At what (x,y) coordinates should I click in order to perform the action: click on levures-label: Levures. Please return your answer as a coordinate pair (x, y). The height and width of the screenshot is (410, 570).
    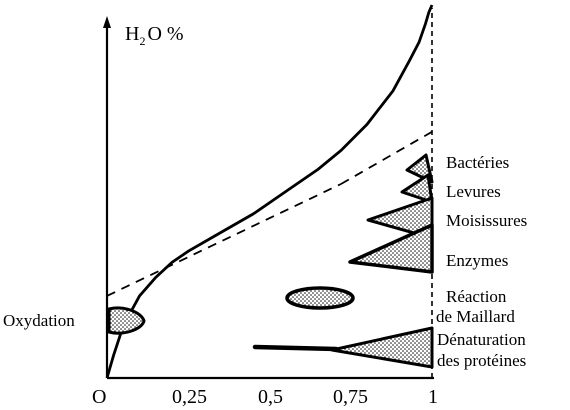
    Looking at the image, I should click on (473, 191).